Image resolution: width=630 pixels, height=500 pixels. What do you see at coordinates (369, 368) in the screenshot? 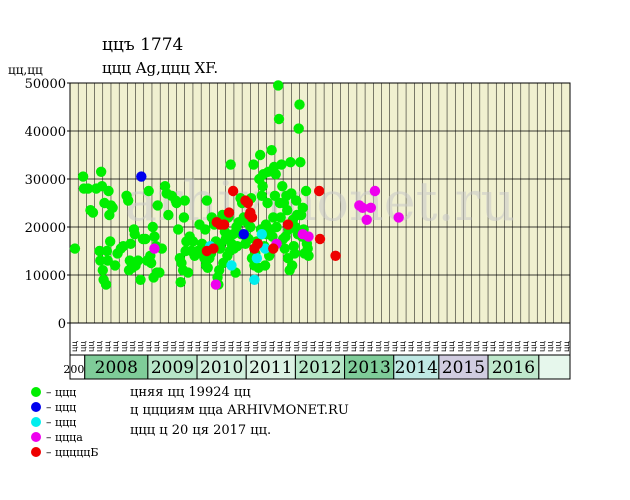
I see `year-label-6: 2013` at bounding box center [369, 368].